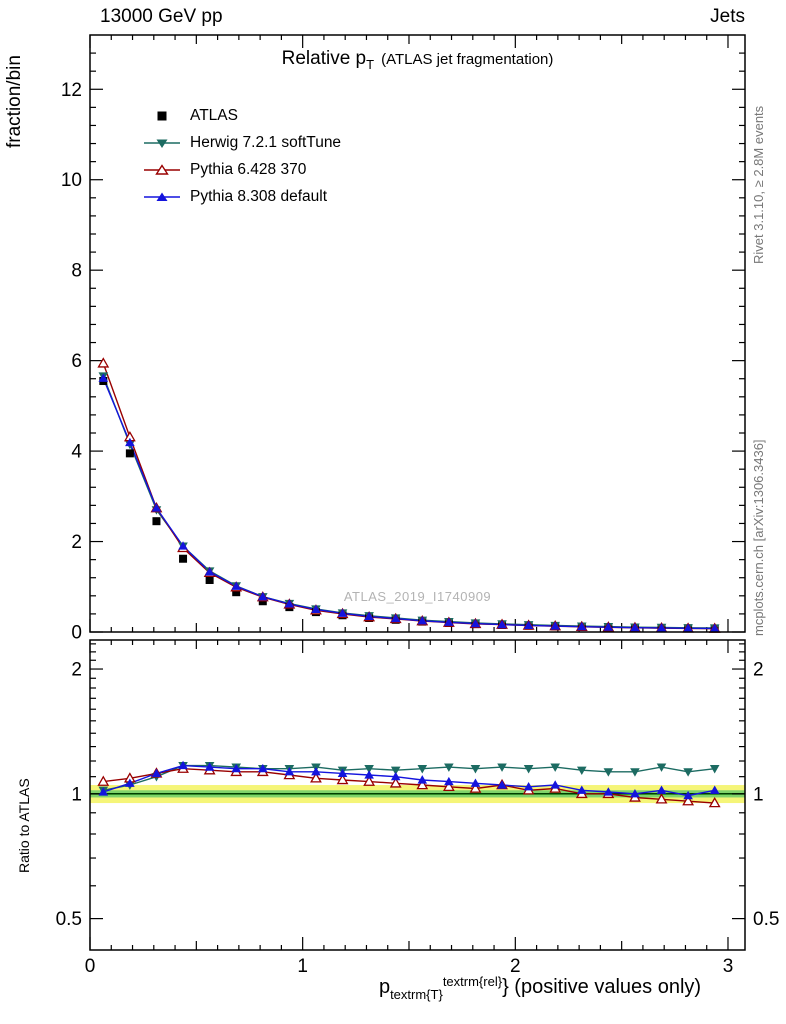  What do you see at coordinates (467, 59) in the screenshot?
I see `plot-title-note: (ATLAS jet fragmentation)` at bounding box center [467, 59].